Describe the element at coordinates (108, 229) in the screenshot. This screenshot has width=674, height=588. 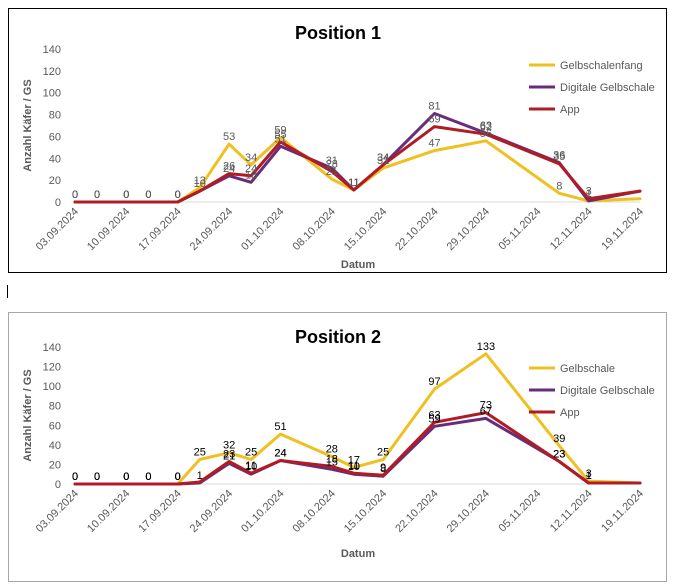
I see `x-tick-label: 10.09.2024` at that location.